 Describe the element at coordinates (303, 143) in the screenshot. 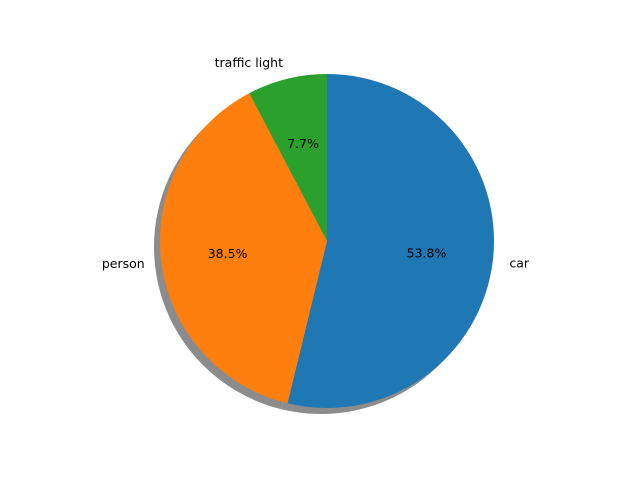

I see `pie-percent-traffic-light: 7.7%` at that location.